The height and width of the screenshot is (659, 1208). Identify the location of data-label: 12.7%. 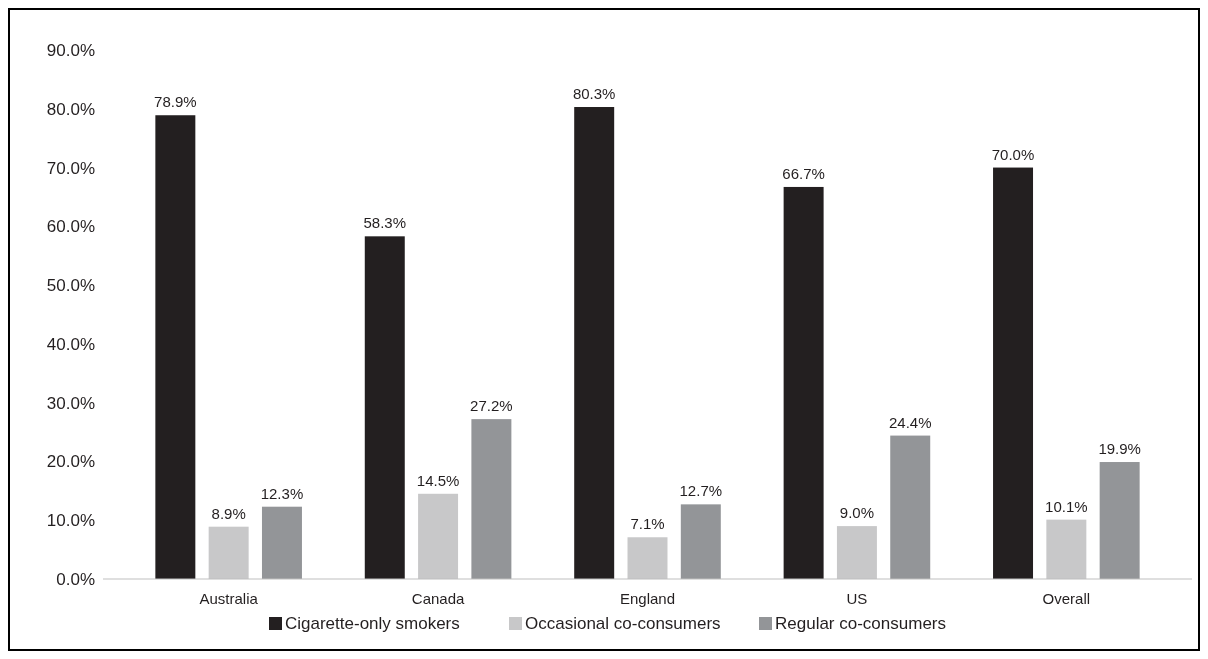
(701, 491).